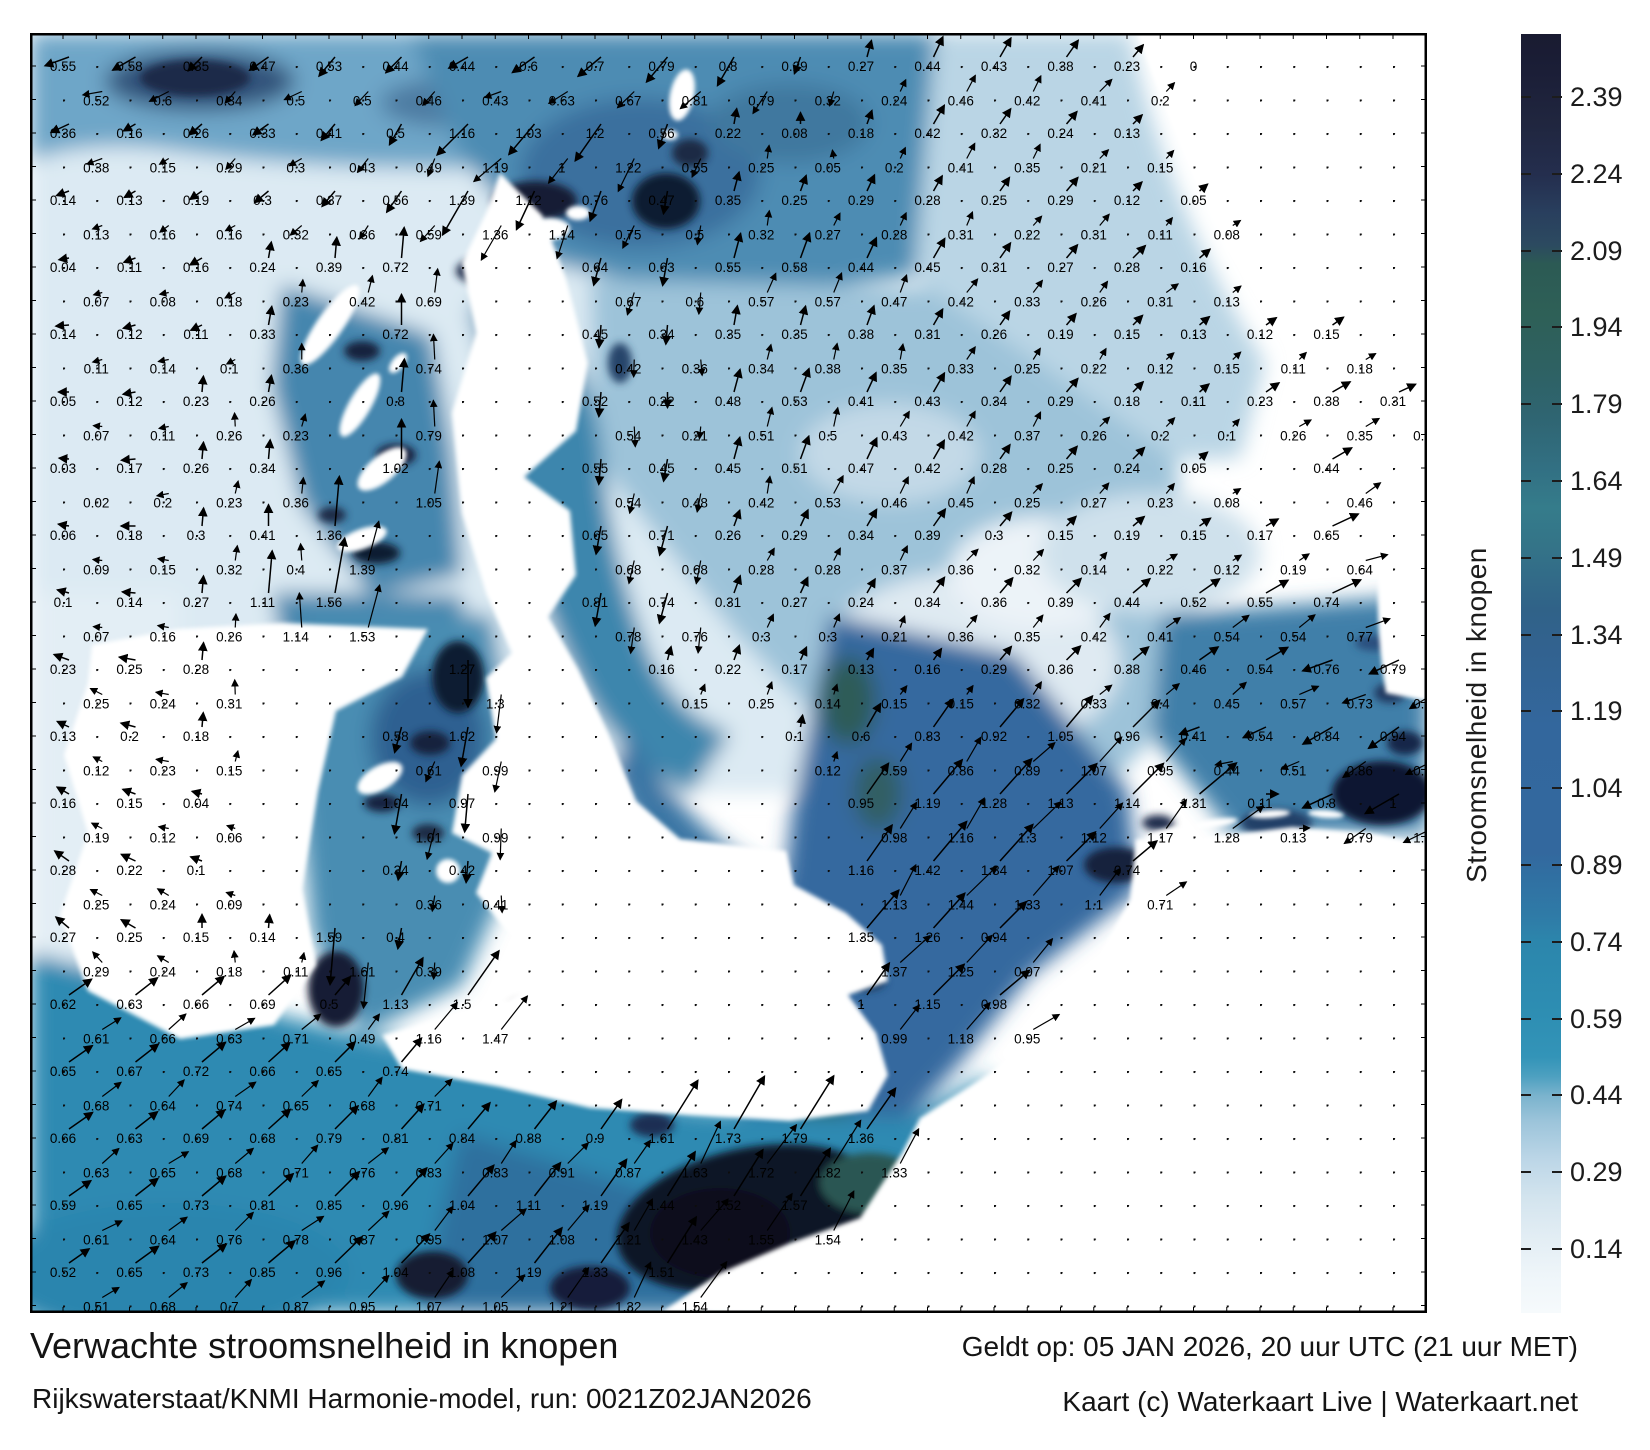 This screenshot has height=1450, width=1650. I want to click on current-value-label: 1.5, so click(462, 1004).